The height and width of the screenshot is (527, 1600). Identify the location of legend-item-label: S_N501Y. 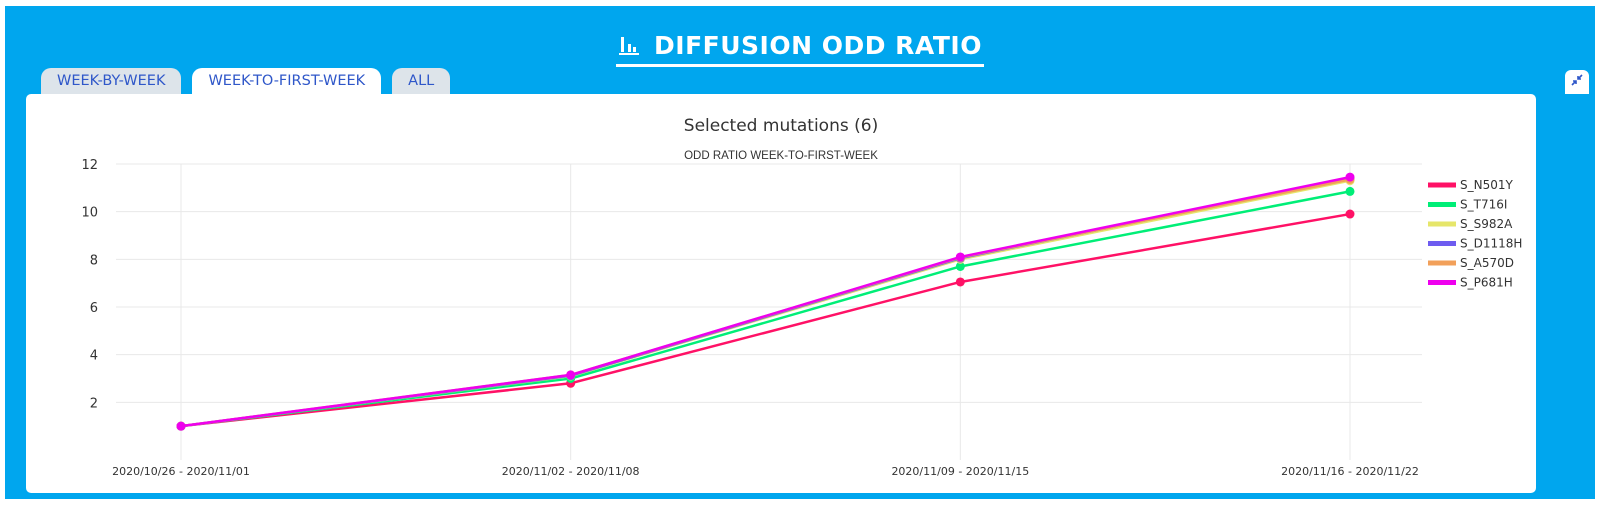
(1486, 185).